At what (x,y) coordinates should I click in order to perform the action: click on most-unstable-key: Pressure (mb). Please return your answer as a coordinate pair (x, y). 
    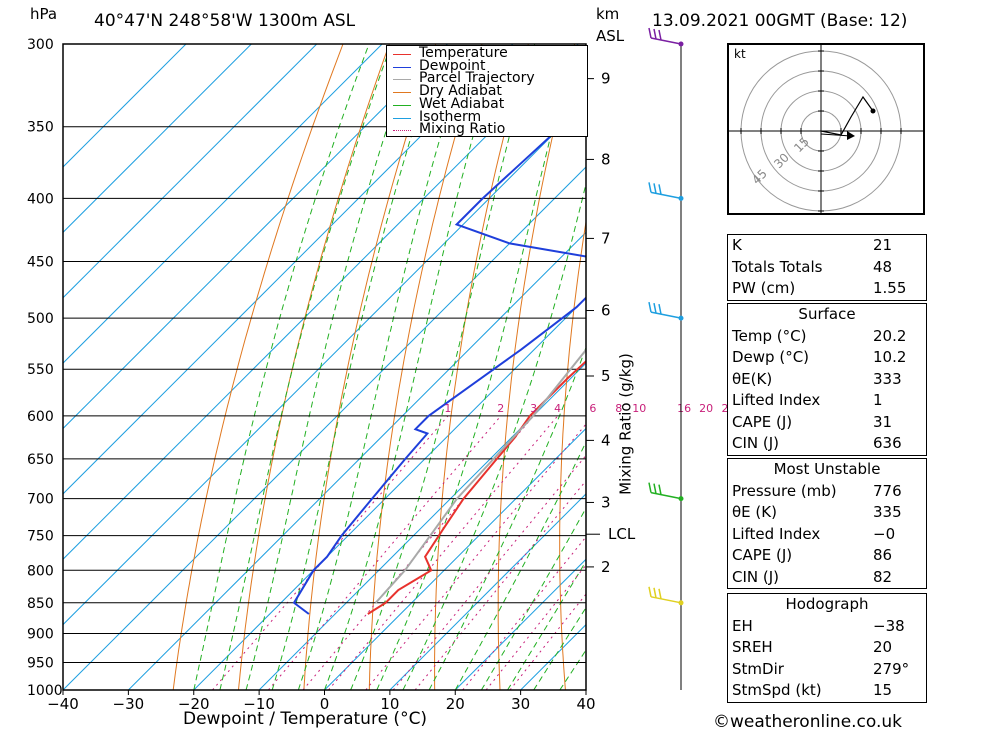
    Looking at the image, I should click on (784, 490).